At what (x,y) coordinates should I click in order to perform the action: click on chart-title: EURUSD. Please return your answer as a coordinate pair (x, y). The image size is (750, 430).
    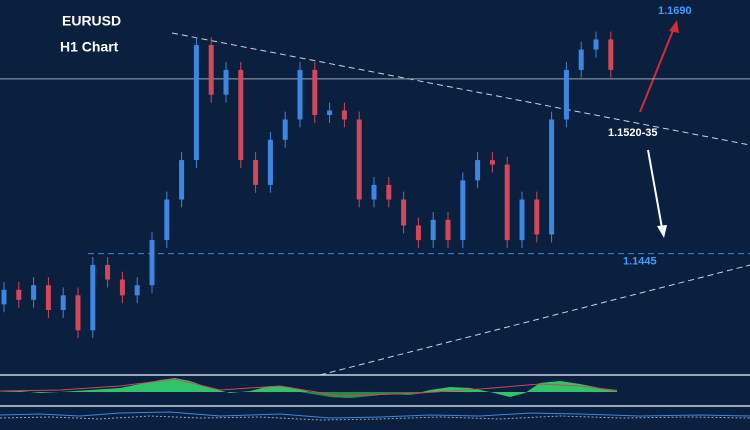
    Looking at the image, I should click on (91, 21).